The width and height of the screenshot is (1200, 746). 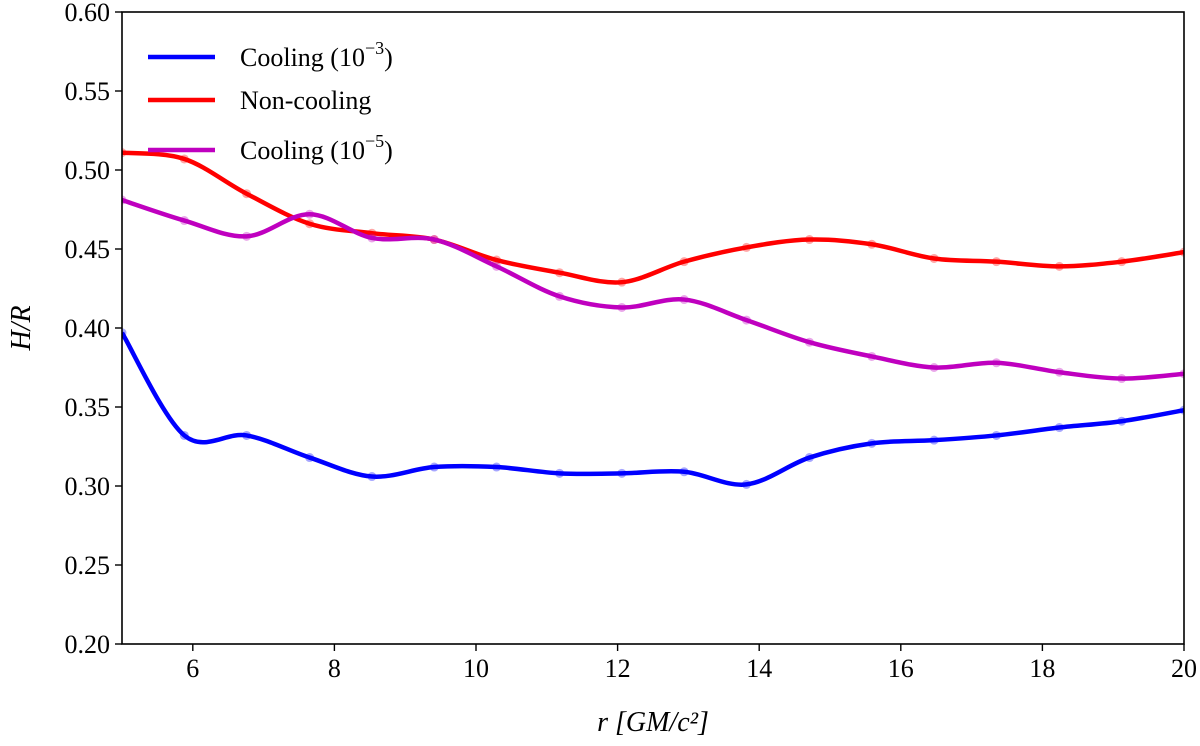 I want to click on x-tick-label: 8, so click(x=334, y=668).